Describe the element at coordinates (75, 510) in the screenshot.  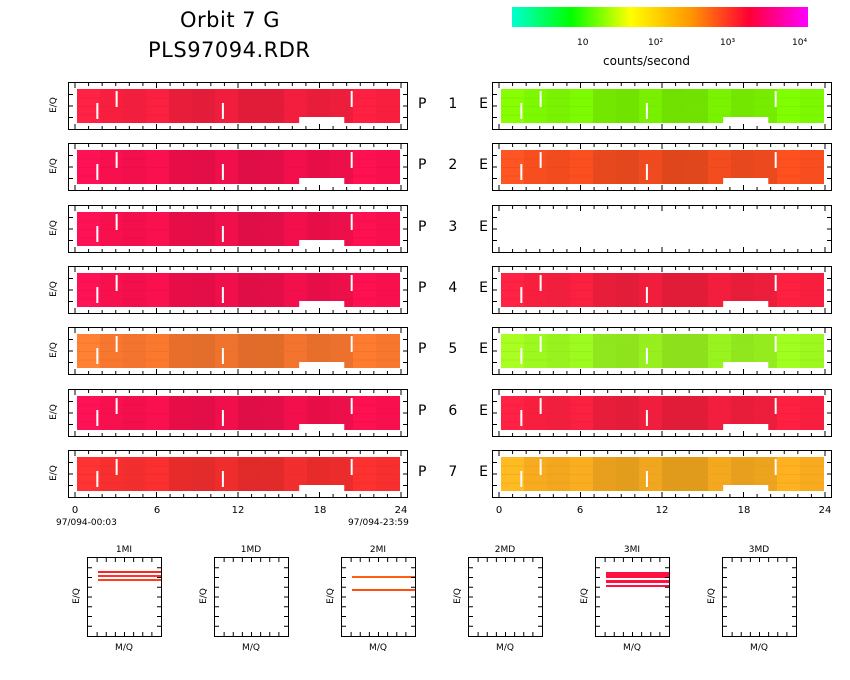
I see `left-x-tick-0: 0` at that location.